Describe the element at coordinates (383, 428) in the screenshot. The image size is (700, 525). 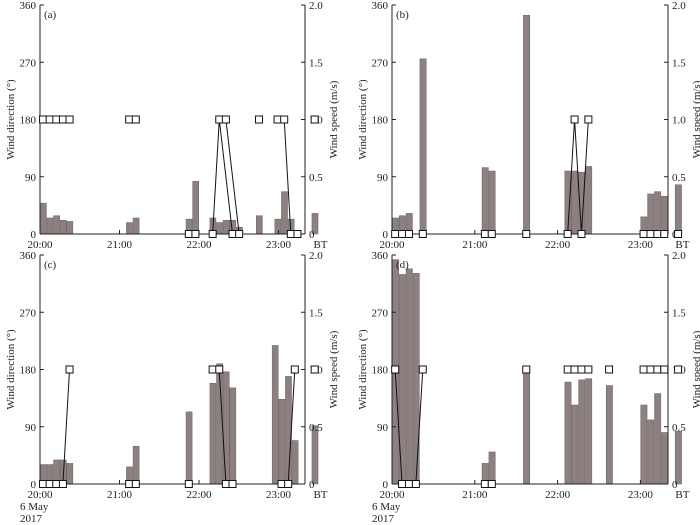
I see `left-tick-label: 90` at that location.